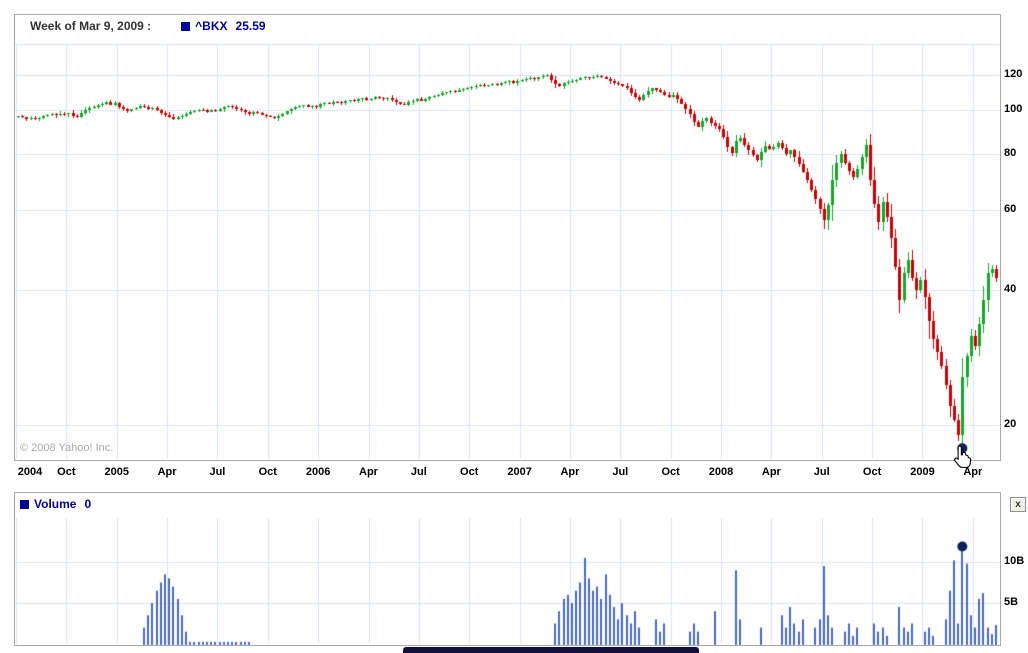  I want to click on bottom-slider-partial, so click(551, 650).